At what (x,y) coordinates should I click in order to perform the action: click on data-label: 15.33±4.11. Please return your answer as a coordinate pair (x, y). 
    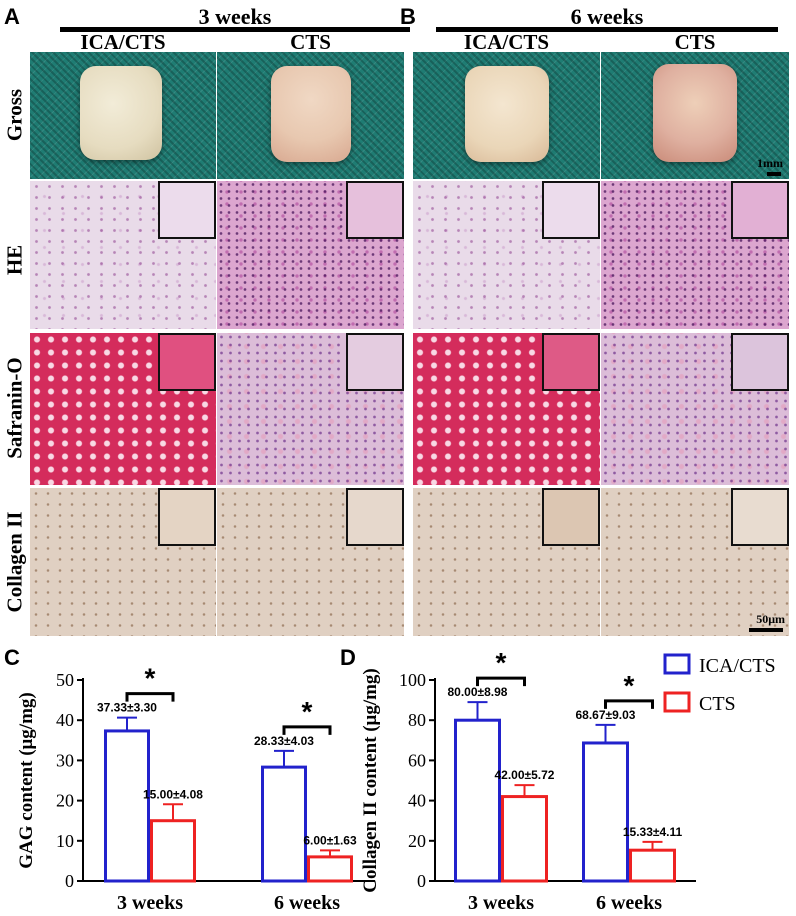
    Looking at the image, I should click on (653, 832).